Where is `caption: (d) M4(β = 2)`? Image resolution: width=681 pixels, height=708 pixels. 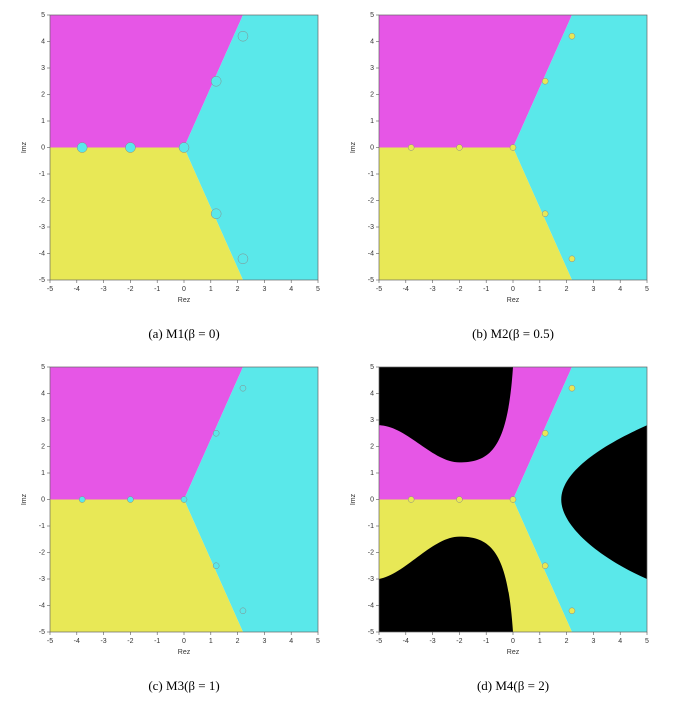
caption: (d) M4(β = 2) is located at coordinates (513, 685).